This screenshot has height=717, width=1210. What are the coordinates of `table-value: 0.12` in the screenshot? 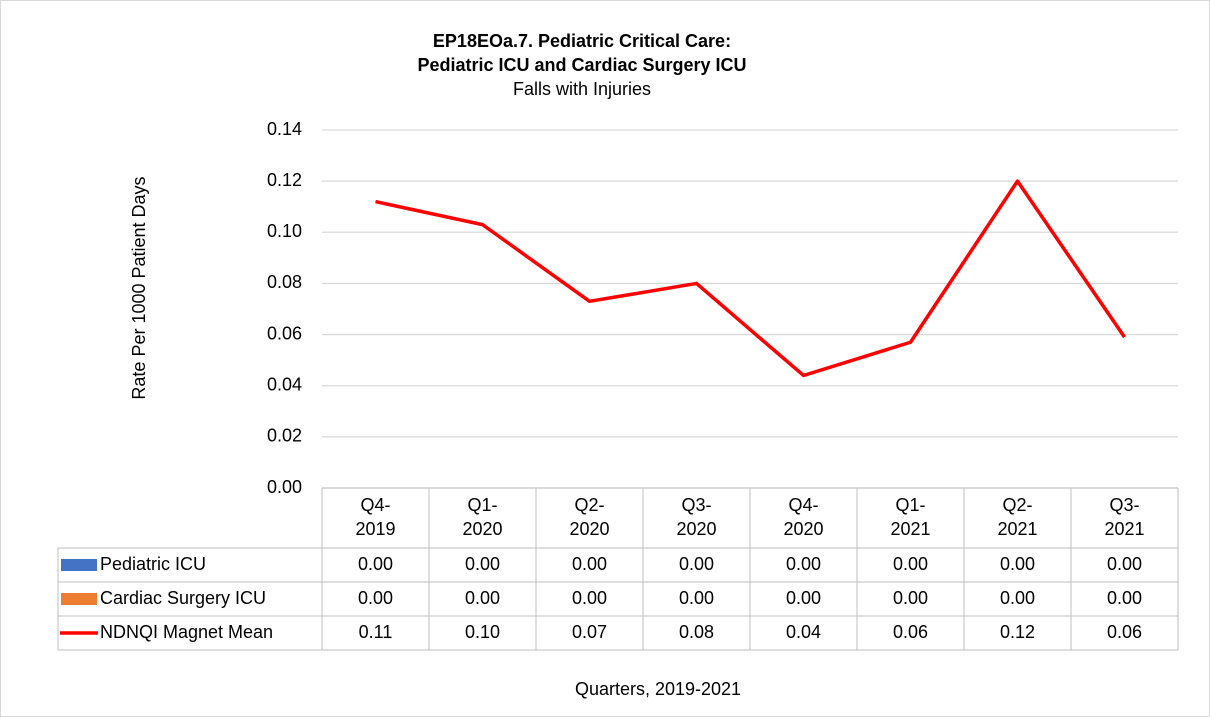 It's located at (1017, 632).